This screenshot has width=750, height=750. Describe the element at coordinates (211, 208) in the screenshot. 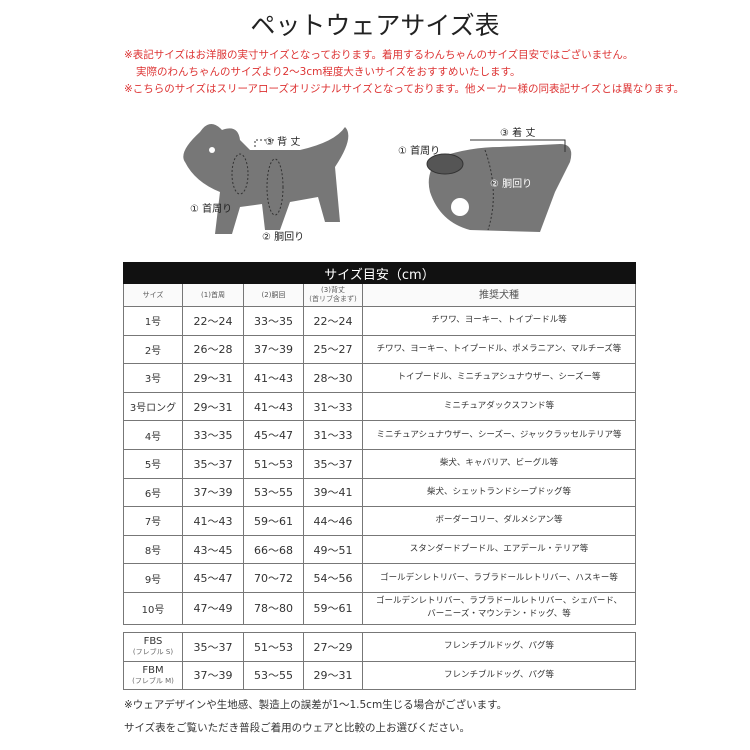

I see `dog-neck-label: ① 首周り` at that location.